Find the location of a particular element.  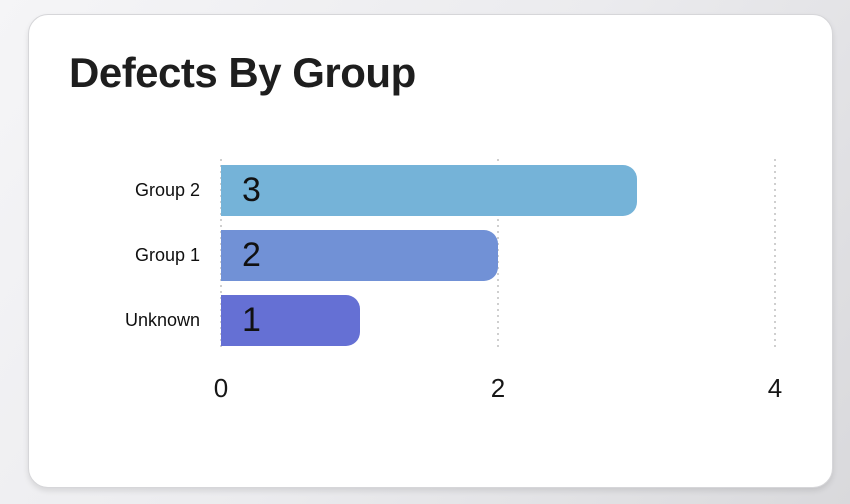

bar: 1 is located at coordinates (290, 320).